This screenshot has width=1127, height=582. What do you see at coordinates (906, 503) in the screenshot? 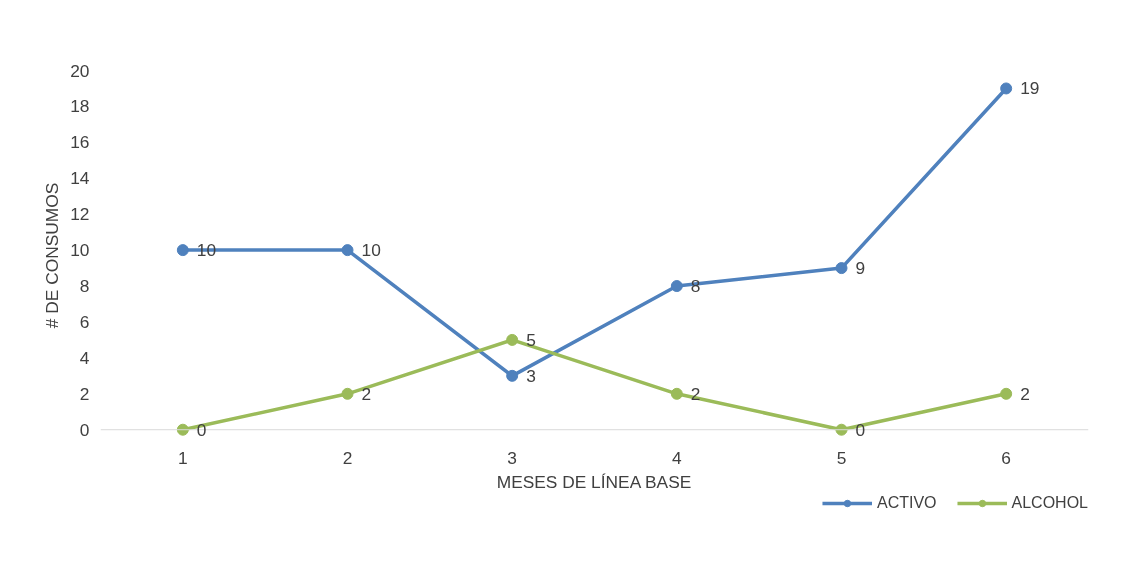
I see `legend-label: ACTIVO` at bounding box center [906, 503].